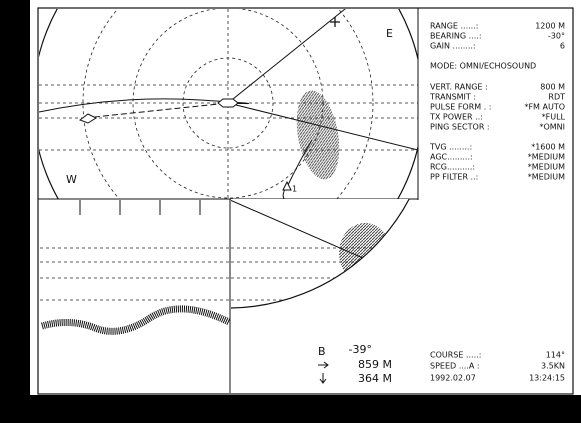 This screenshot has height=423, width=581. I want to click on setting-value: 800 M, so click(552, 87).